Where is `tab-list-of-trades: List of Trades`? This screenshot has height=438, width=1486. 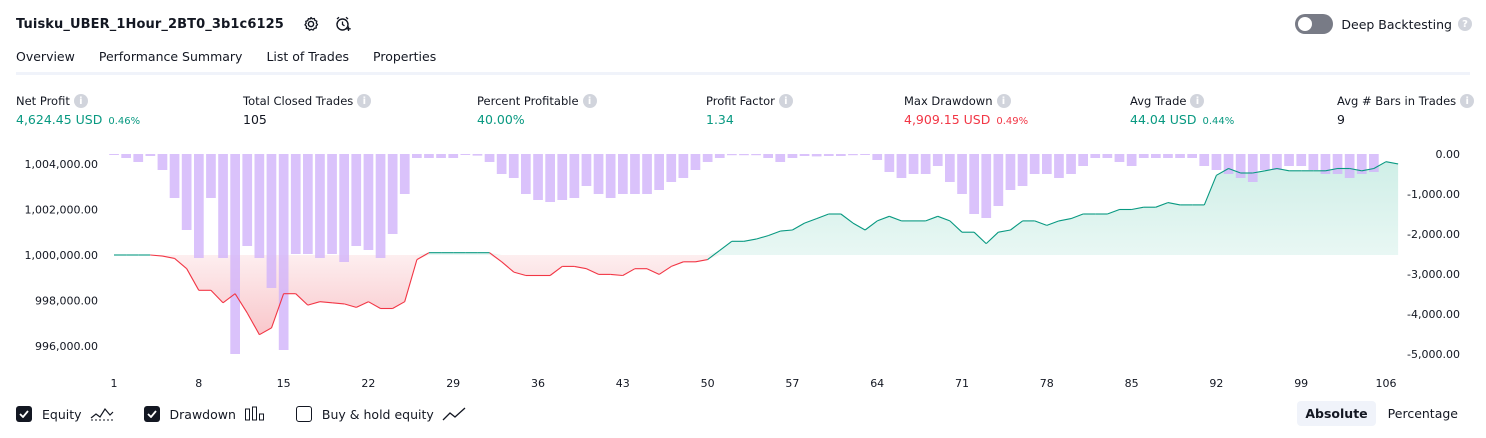
tab-list-of-trades: List of Trades is located at coordinates (307, 58).